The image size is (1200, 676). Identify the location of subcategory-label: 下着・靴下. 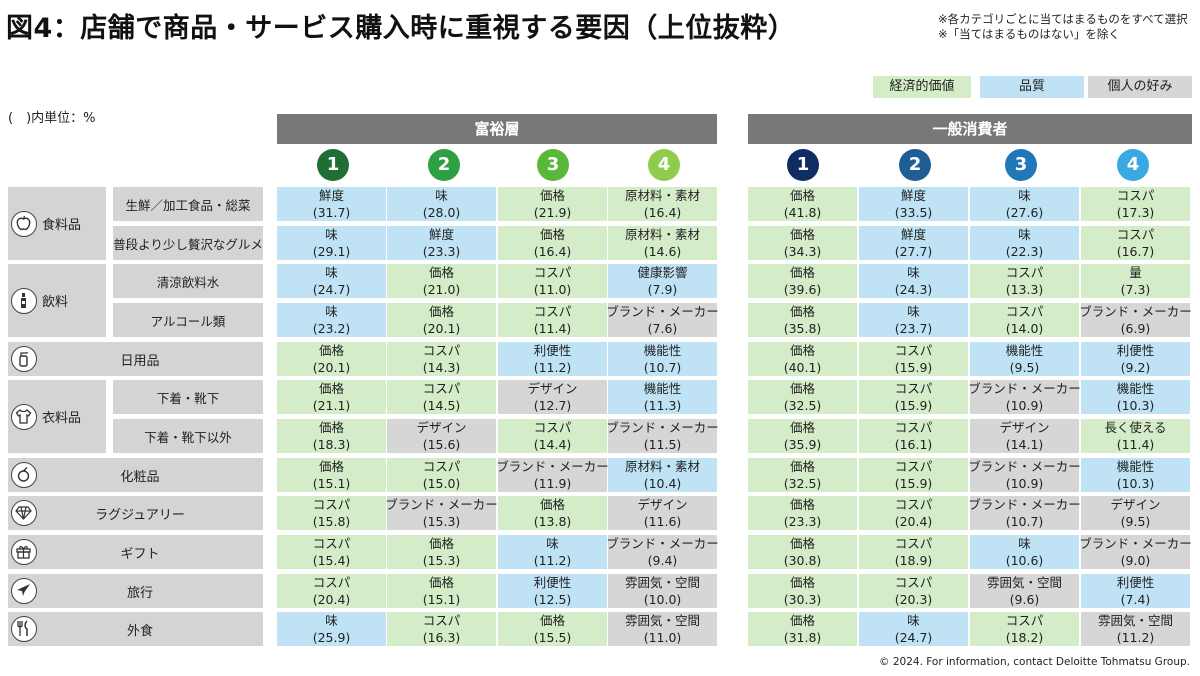
(188, 397).